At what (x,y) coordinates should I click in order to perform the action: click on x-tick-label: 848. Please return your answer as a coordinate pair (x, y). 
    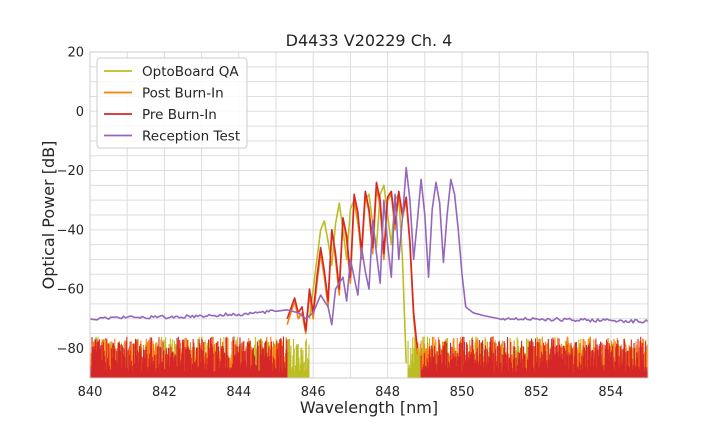
    Looking at the image, I should click on (387, 392).